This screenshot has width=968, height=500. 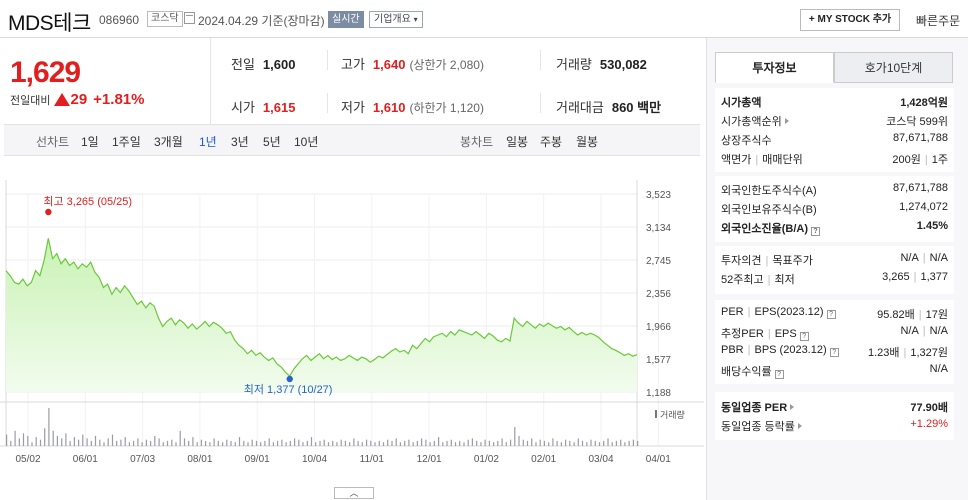 What do you see at coordinates (346, 19) in the screenshot?
I see `realtime-button: 실시간` at bounding box center [346, 19].